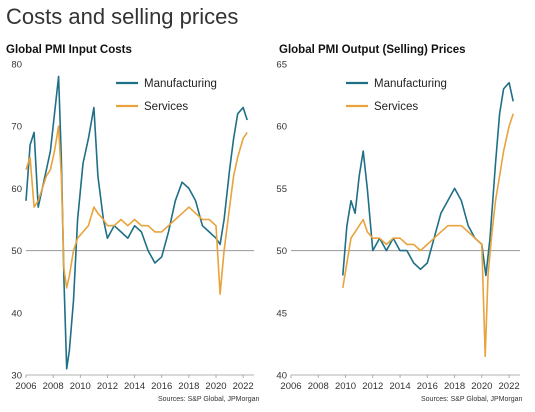 This screenshot has height=412, width=535. Describe the element at coordinates (107, 386) in the screenshot. I see `left-x-tick-label: 2012` at that location.